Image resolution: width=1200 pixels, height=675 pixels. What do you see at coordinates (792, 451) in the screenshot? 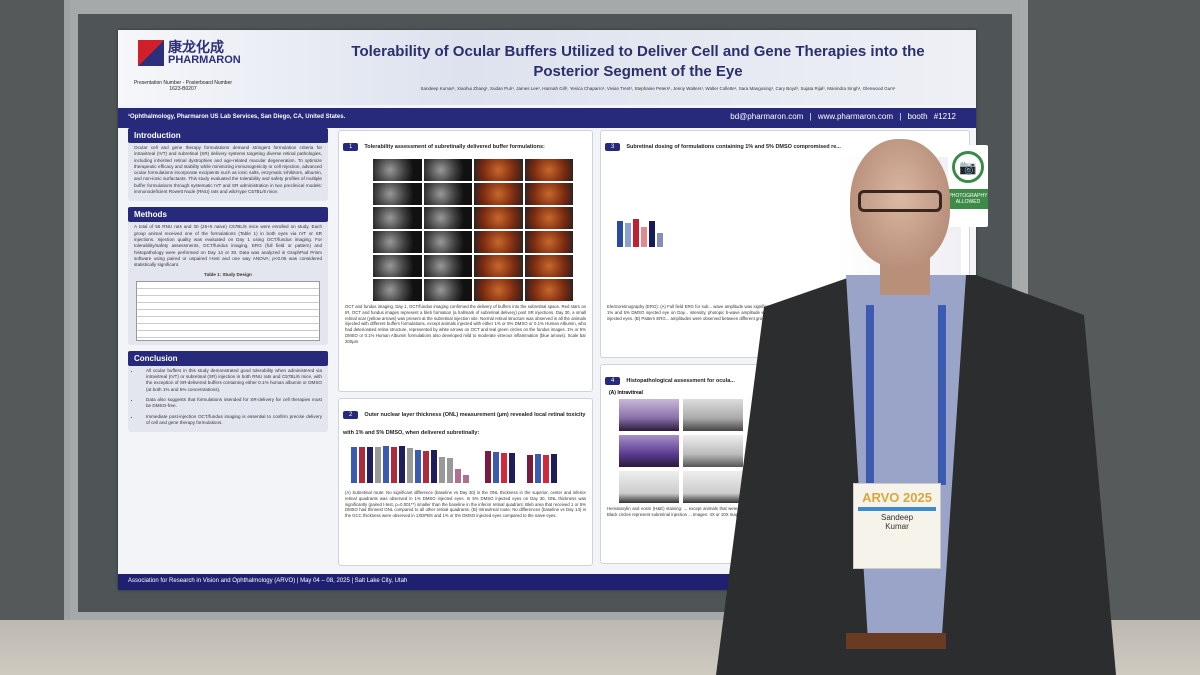
I see `histology-image-grid` at bounding box center [792, 451].